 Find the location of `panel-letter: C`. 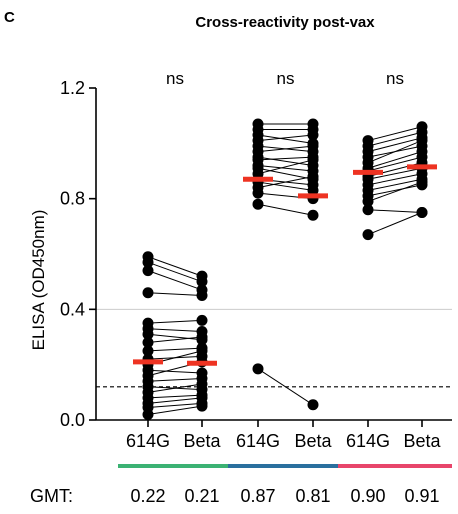

panel-letter: C is located at coordinates (9, 17).